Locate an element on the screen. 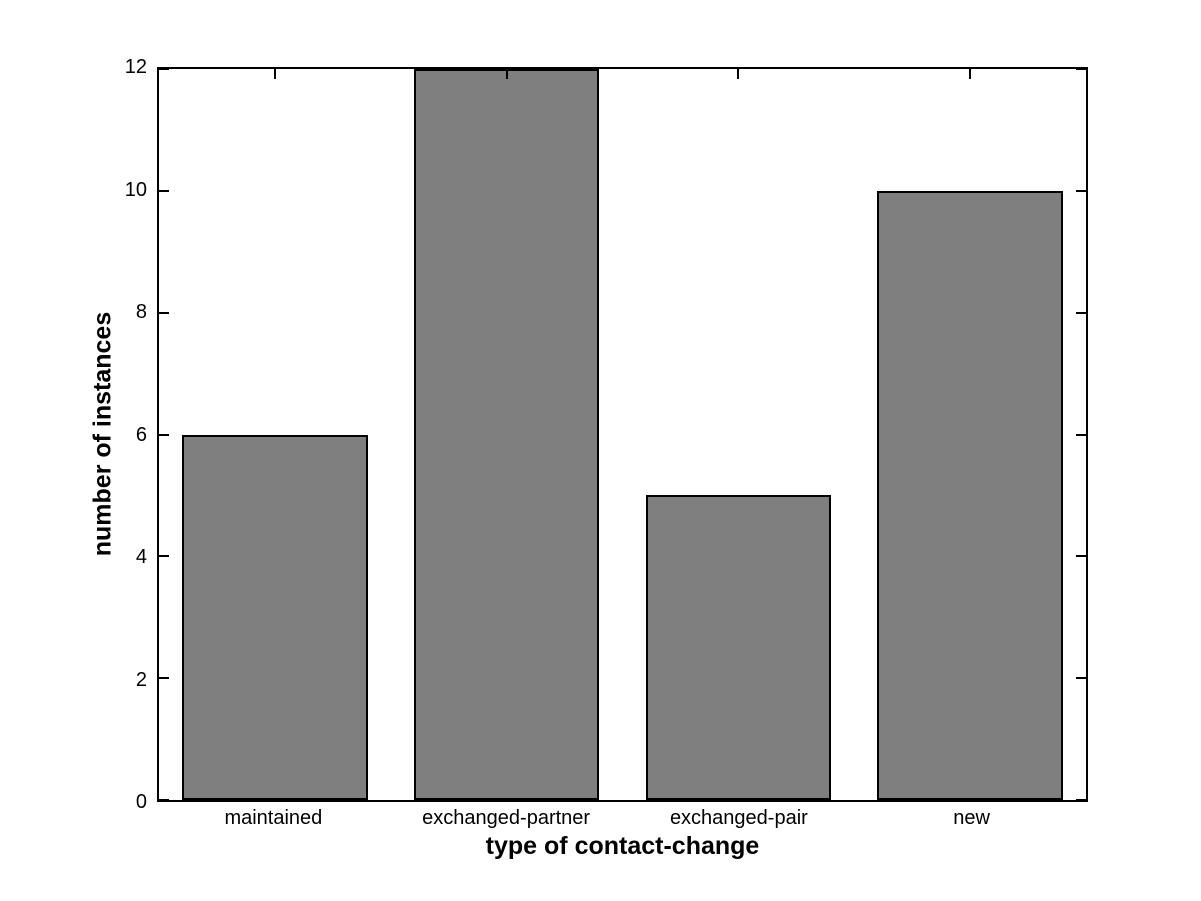 The height and width of the screenshot is (901, 1201). x-tick-label-exchanged-partner: exchanged-partner is located at coordinates (506, 818).